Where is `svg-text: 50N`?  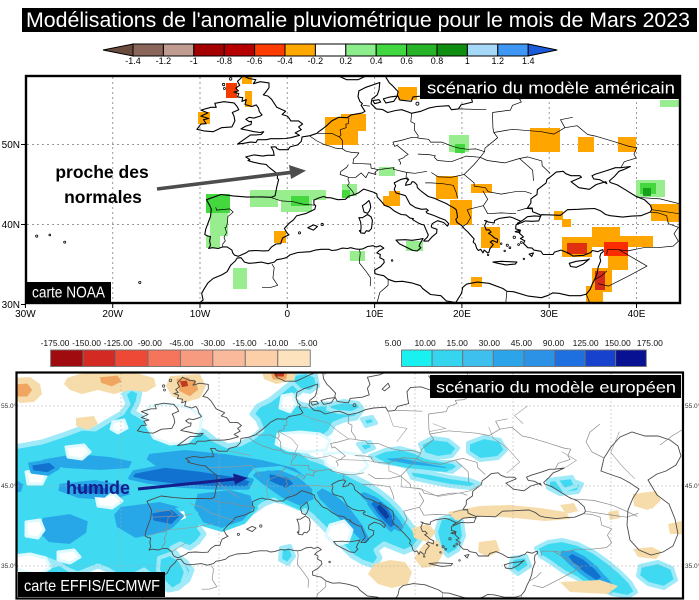 svg-text: 50N is located at coordinates (11, 145).